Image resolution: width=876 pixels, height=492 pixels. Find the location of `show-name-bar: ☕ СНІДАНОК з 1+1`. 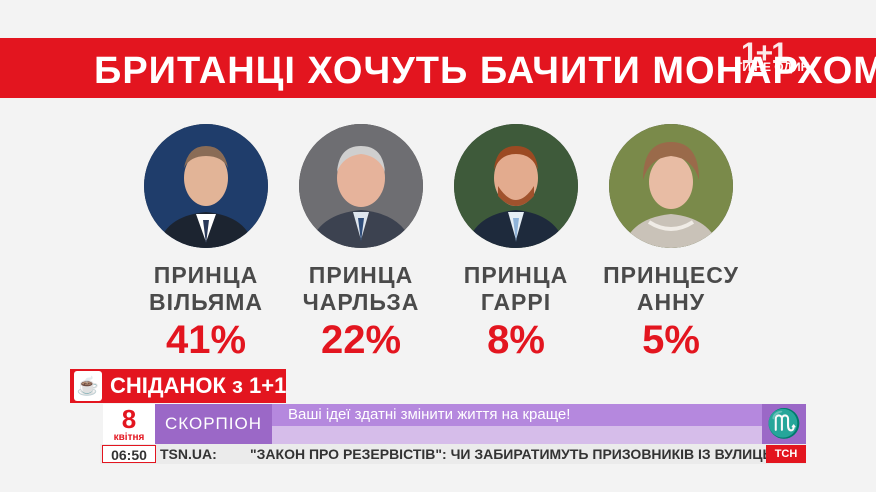

show-name-bar: ☕ СНІДАНОК з 1+1 is located at coordinates (178, 386).